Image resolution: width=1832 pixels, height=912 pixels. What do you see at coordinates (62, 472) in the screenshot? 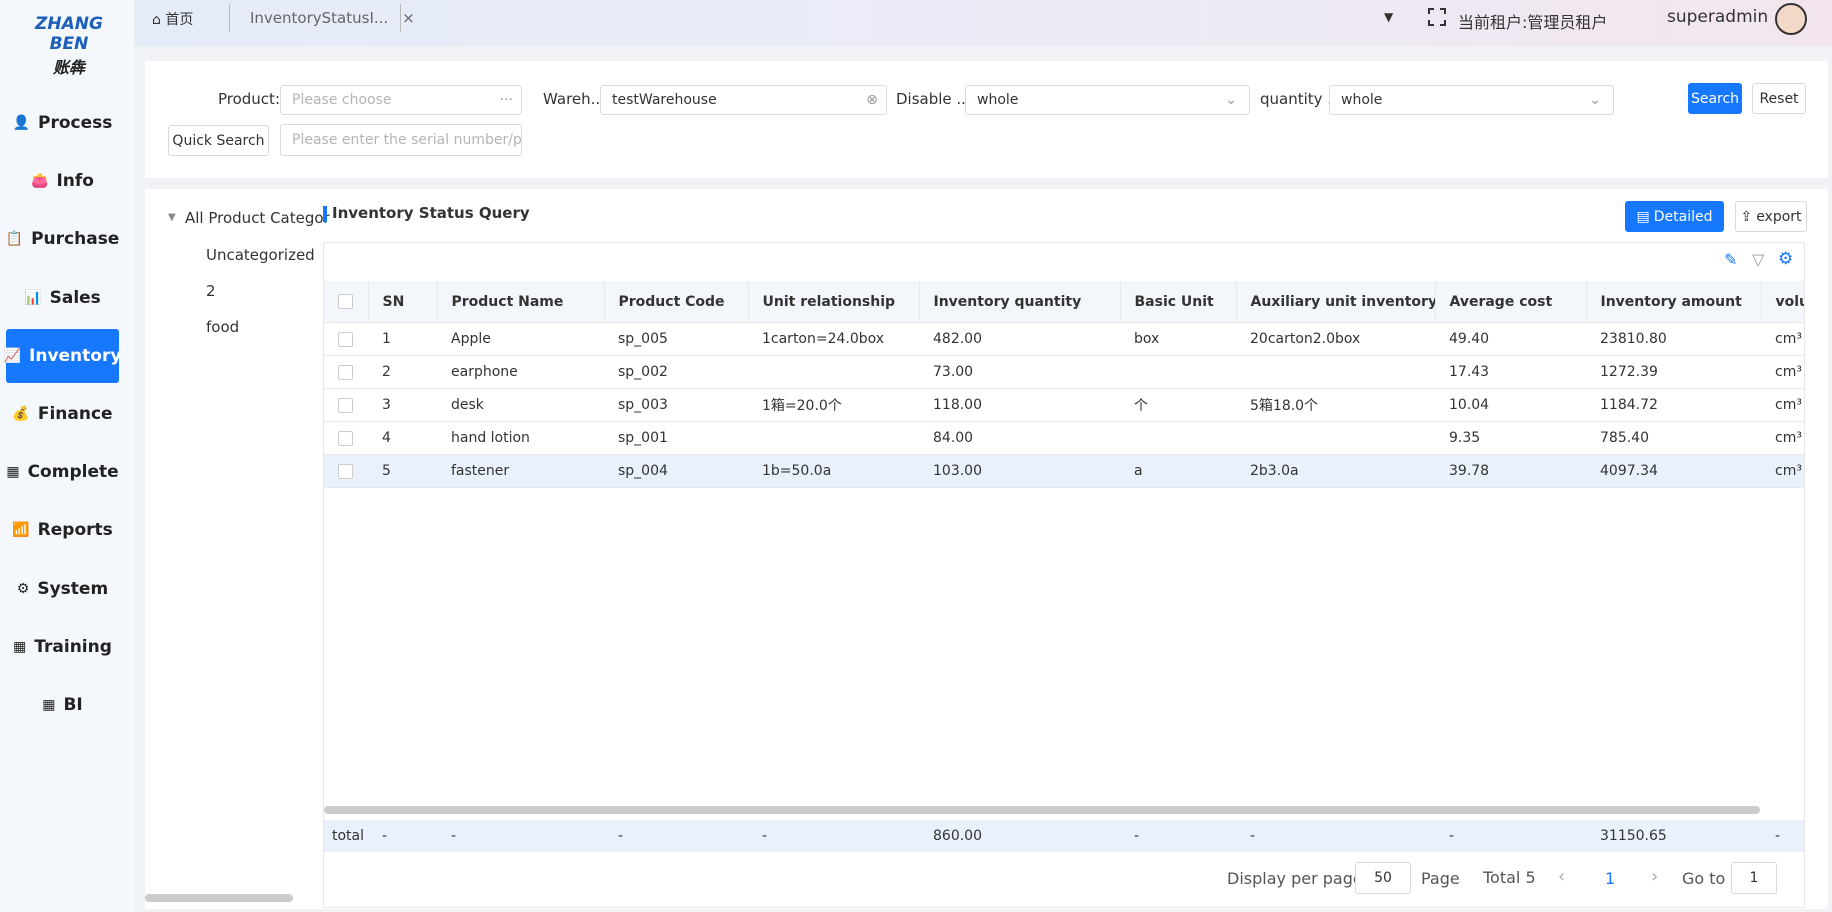
I see `menu-item: ▦ Complete` at bounding box center [62, 472].